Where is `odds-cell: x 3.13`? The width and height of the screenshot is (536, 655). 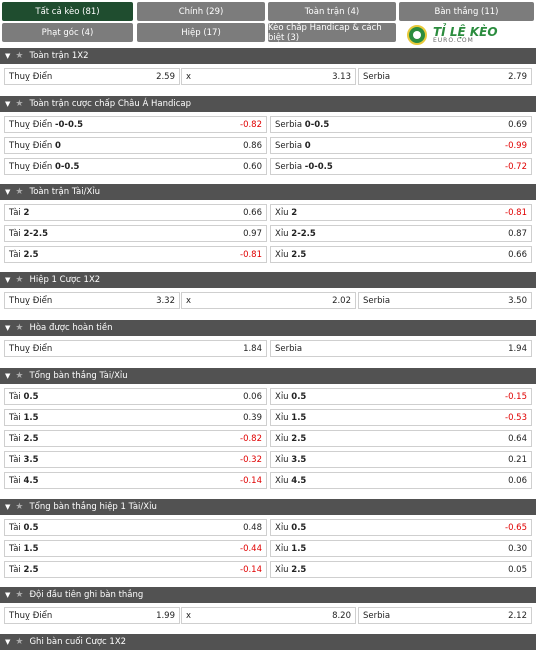 odds-cell: x 3.13 is located at coordinates (268, 76).